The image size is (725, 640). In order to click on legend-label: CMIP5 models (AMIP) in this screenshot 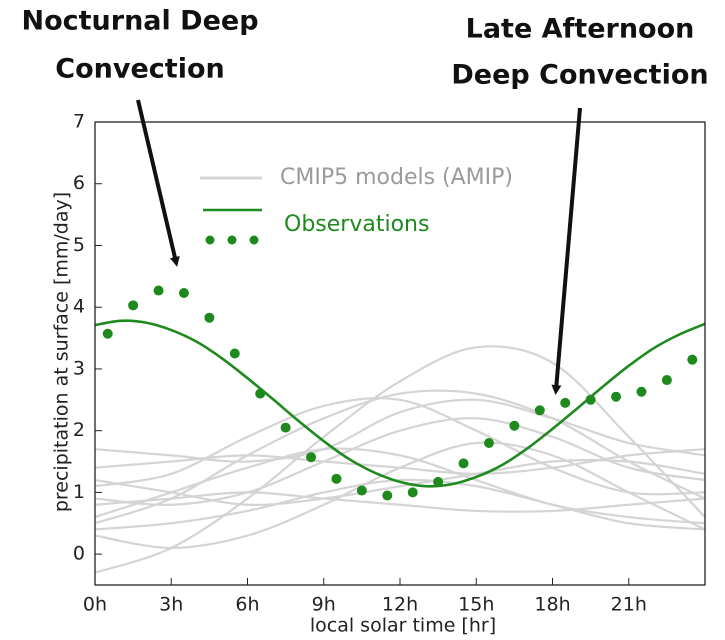, I will do `click(396, 177)`.